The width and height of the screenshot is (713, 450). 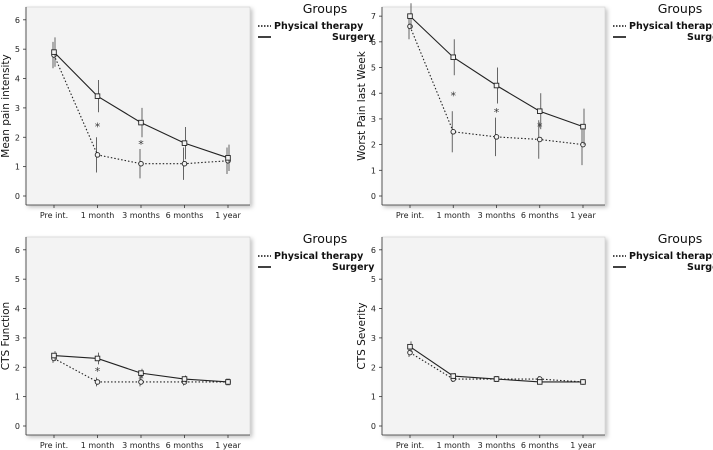 I want to click on y-axis-label: Worst Pain last Week, so click(x=362, y=105).